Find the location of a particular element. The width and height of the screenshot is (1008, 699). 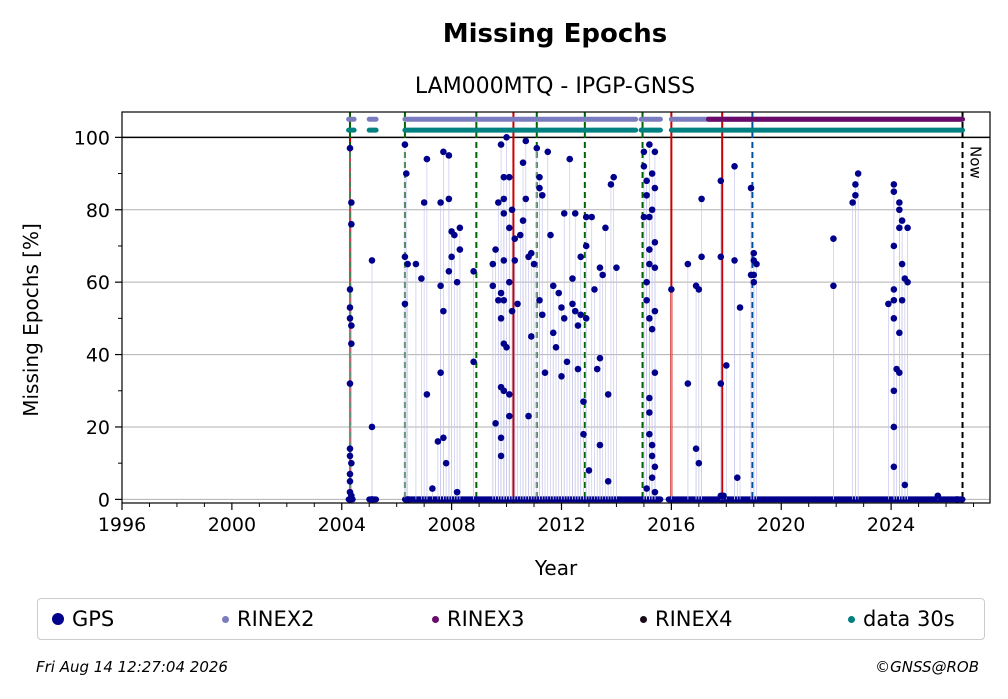

x-tick-label-2: 2004 is located at coordinates (342, 525).